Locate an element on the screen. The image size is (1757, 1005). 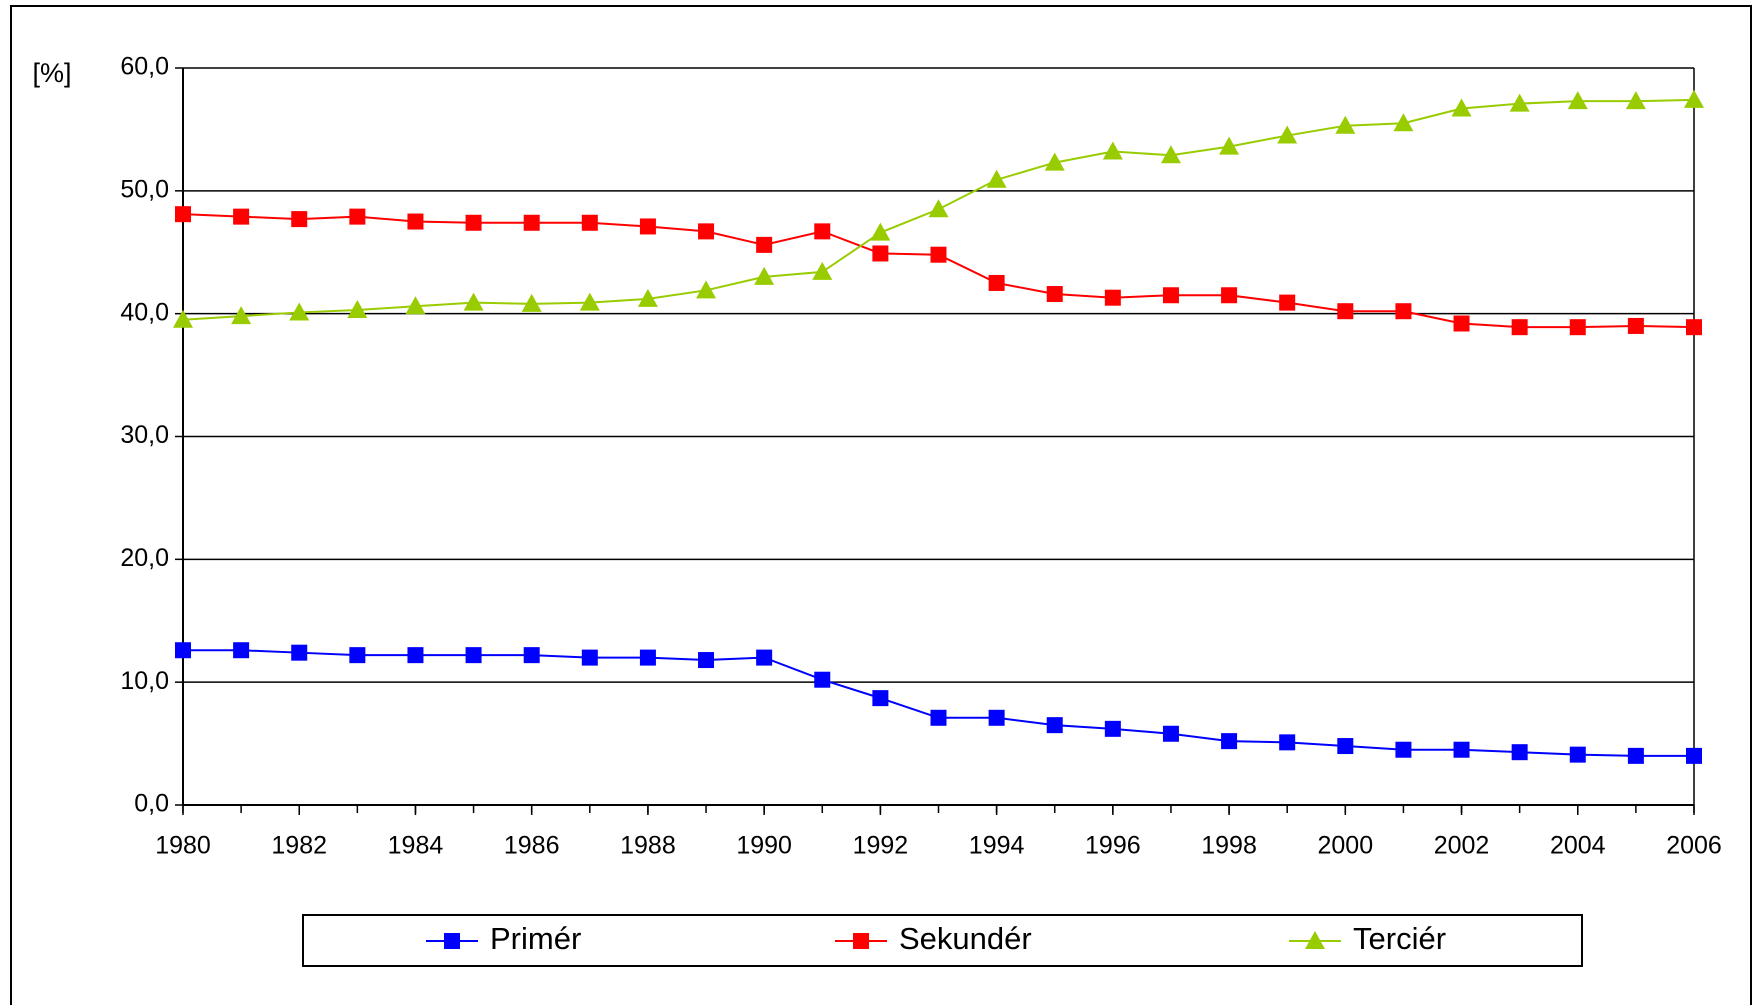
x-tick-label: 1998 is located at coordinates (1229, 846).